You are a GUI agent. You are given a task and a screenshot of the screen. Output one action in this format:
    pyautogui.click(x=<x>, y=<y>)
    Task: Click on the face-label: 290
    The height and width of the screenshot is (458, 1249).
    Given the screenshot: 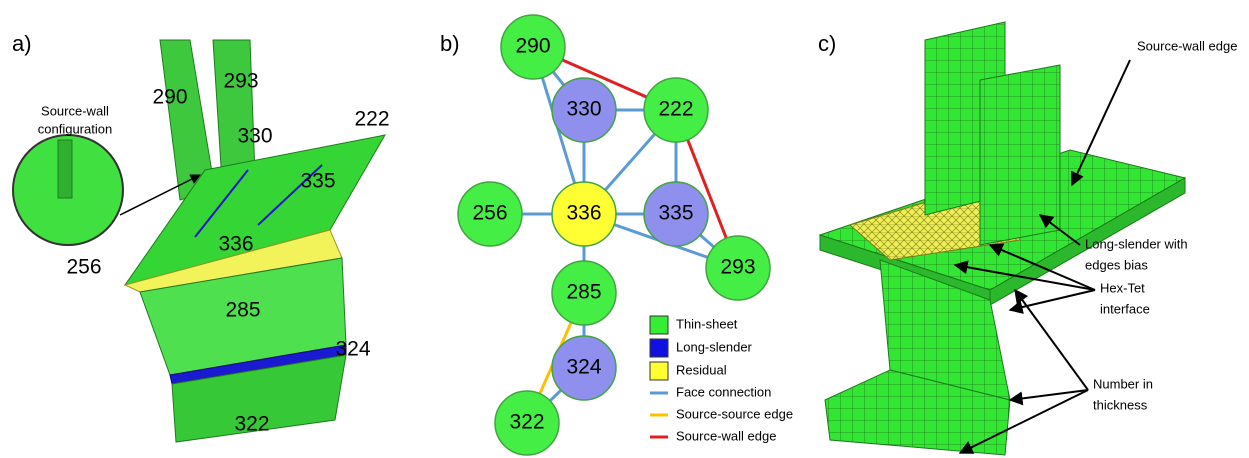 What is the action you would take?
    pyautogui.click(x=169, y=97)
    